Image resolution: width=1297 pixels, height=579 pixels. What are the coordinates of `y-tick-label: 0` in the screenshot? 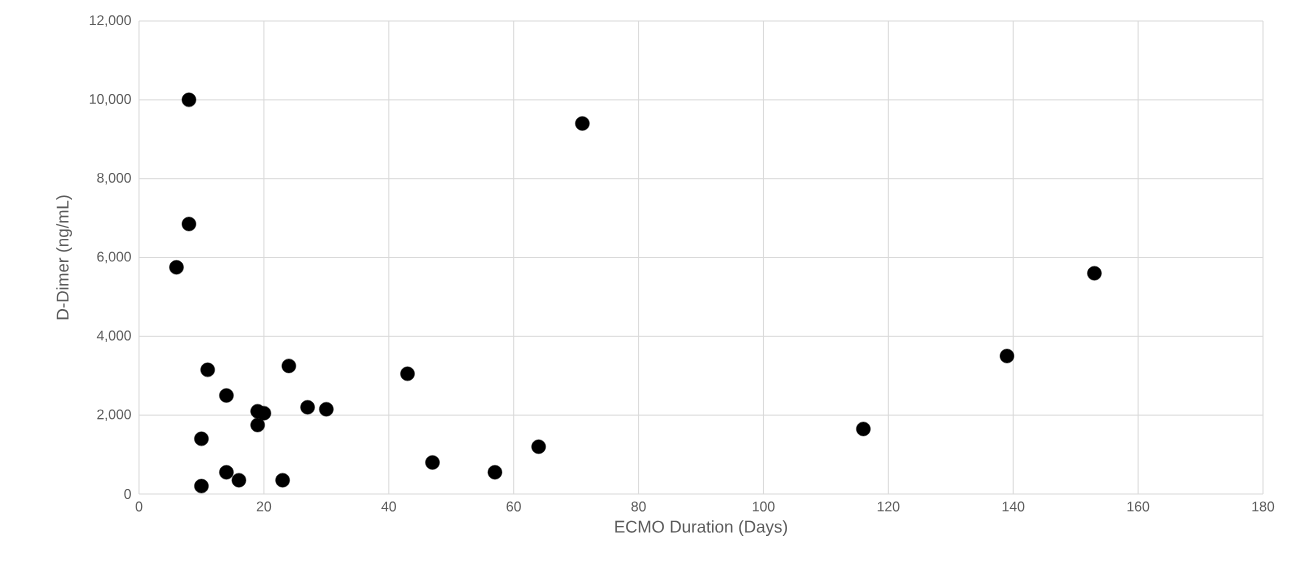 It's located at (127, 494).